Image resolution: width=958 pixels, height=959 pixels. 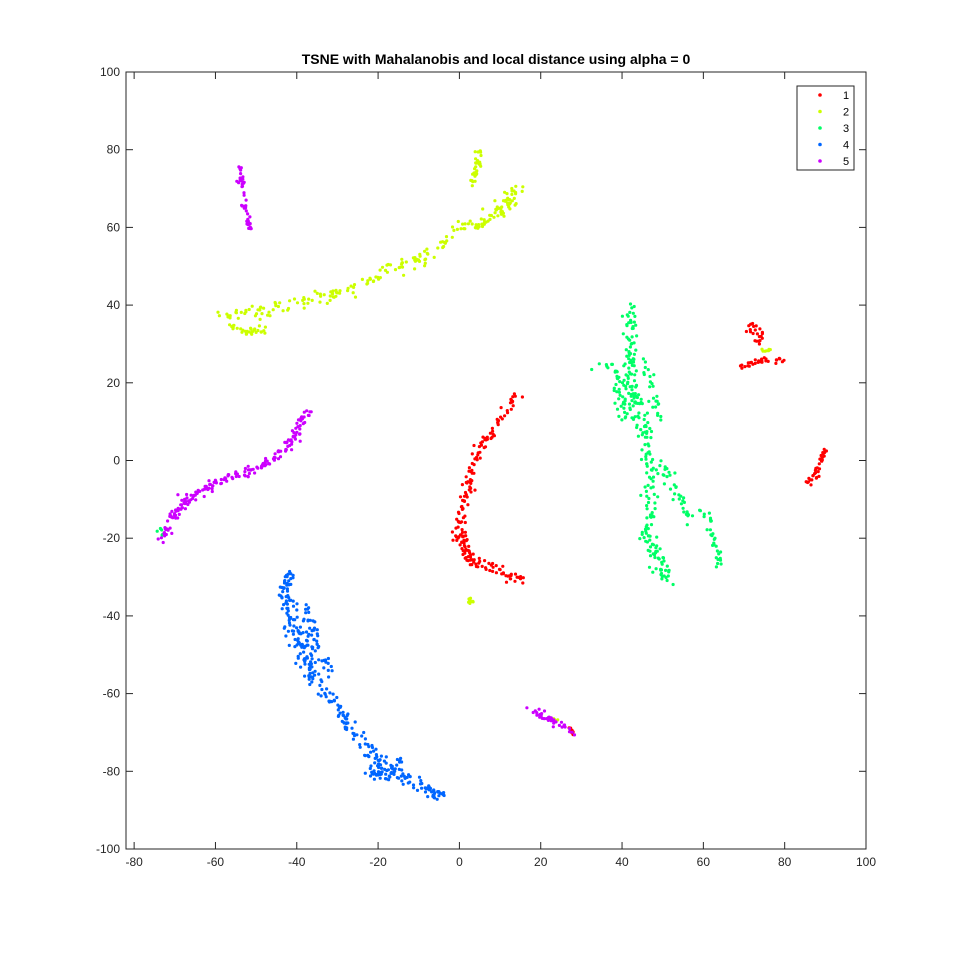 I want to click on x-tick-label: -60, so click(x=216, y=862).